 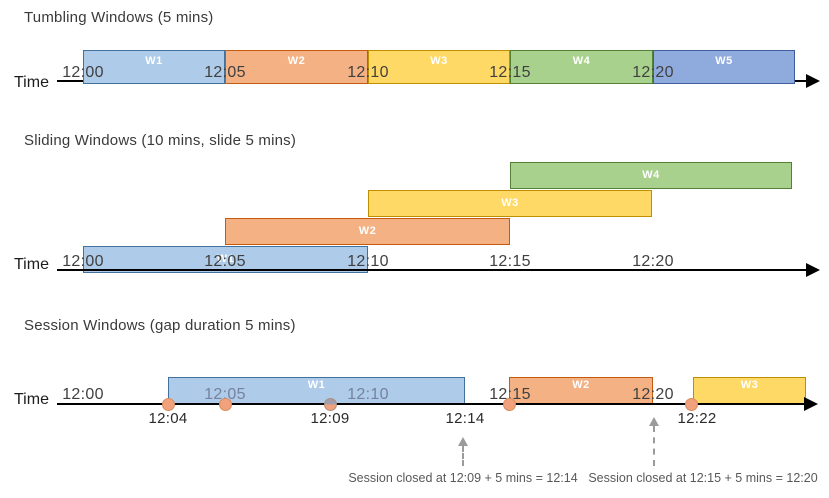 I want to click on window-label-w5: W5, so click(x=724, y=61).